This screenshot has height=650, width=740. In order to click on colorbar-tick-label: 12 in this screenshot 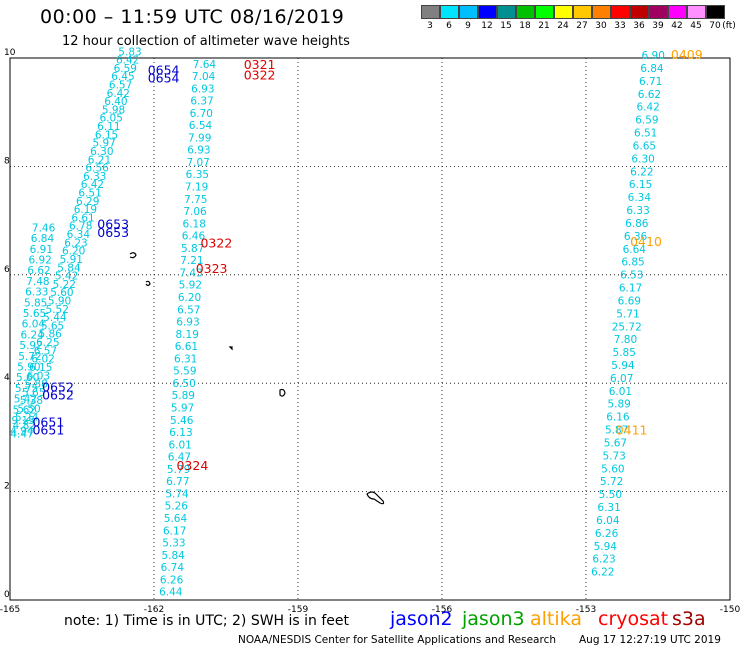, I will do `click(487, 26)`.